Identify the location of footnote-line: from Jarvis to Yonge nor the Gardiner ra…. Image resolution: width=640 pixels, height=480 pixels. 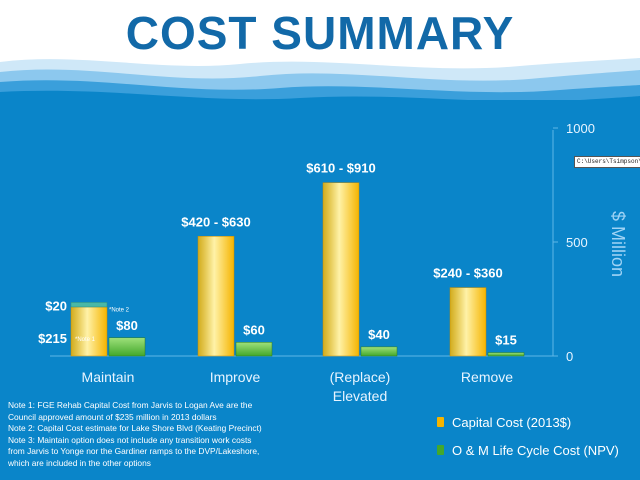
(134, 451).